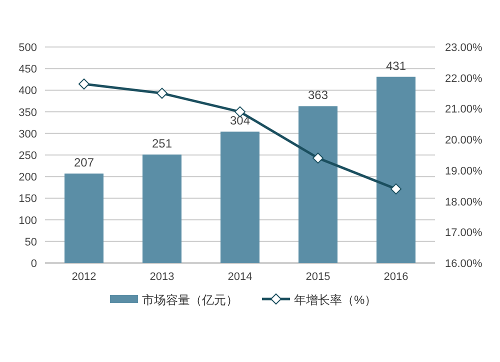 This screenshot has width=500, height=362. Describe the element at coordinates (27, 48) in the screenshot. I see `y-tick-label: 500` at that location.